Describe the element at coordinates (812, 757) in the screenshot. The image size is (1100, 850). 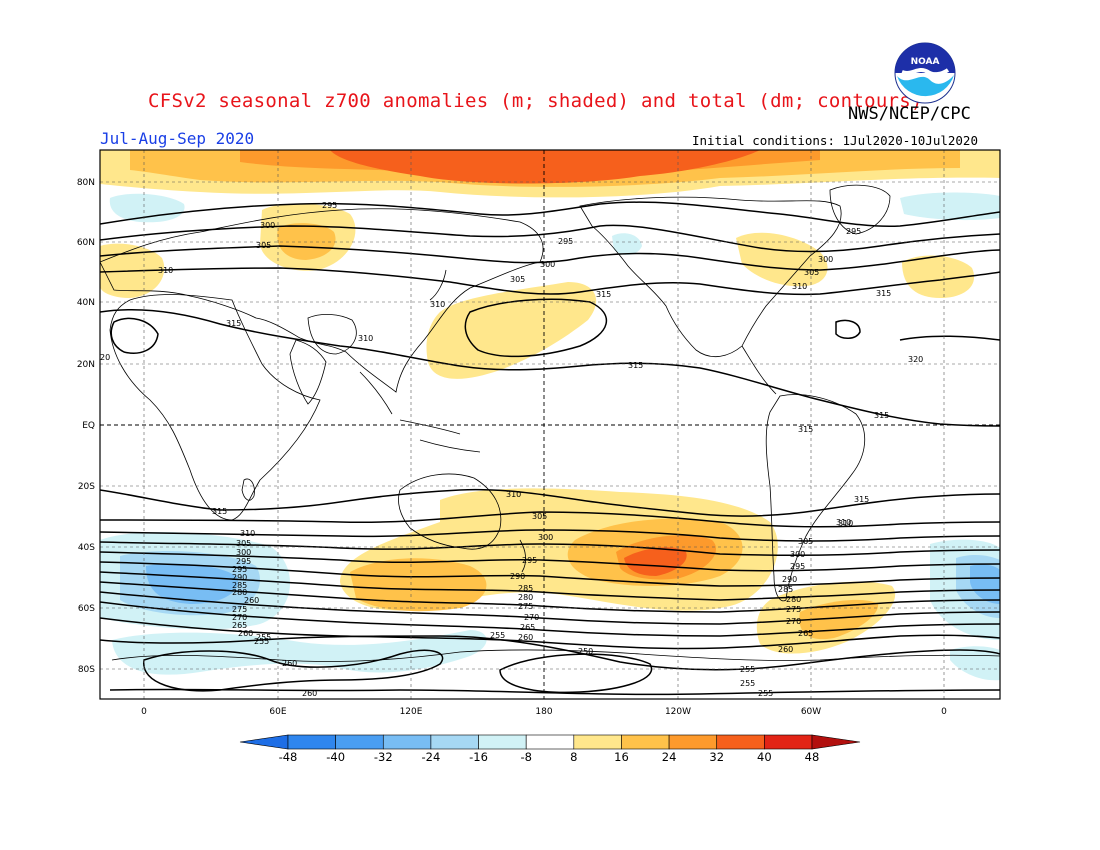
I see `colorbar-tick-label: 48` at that location.